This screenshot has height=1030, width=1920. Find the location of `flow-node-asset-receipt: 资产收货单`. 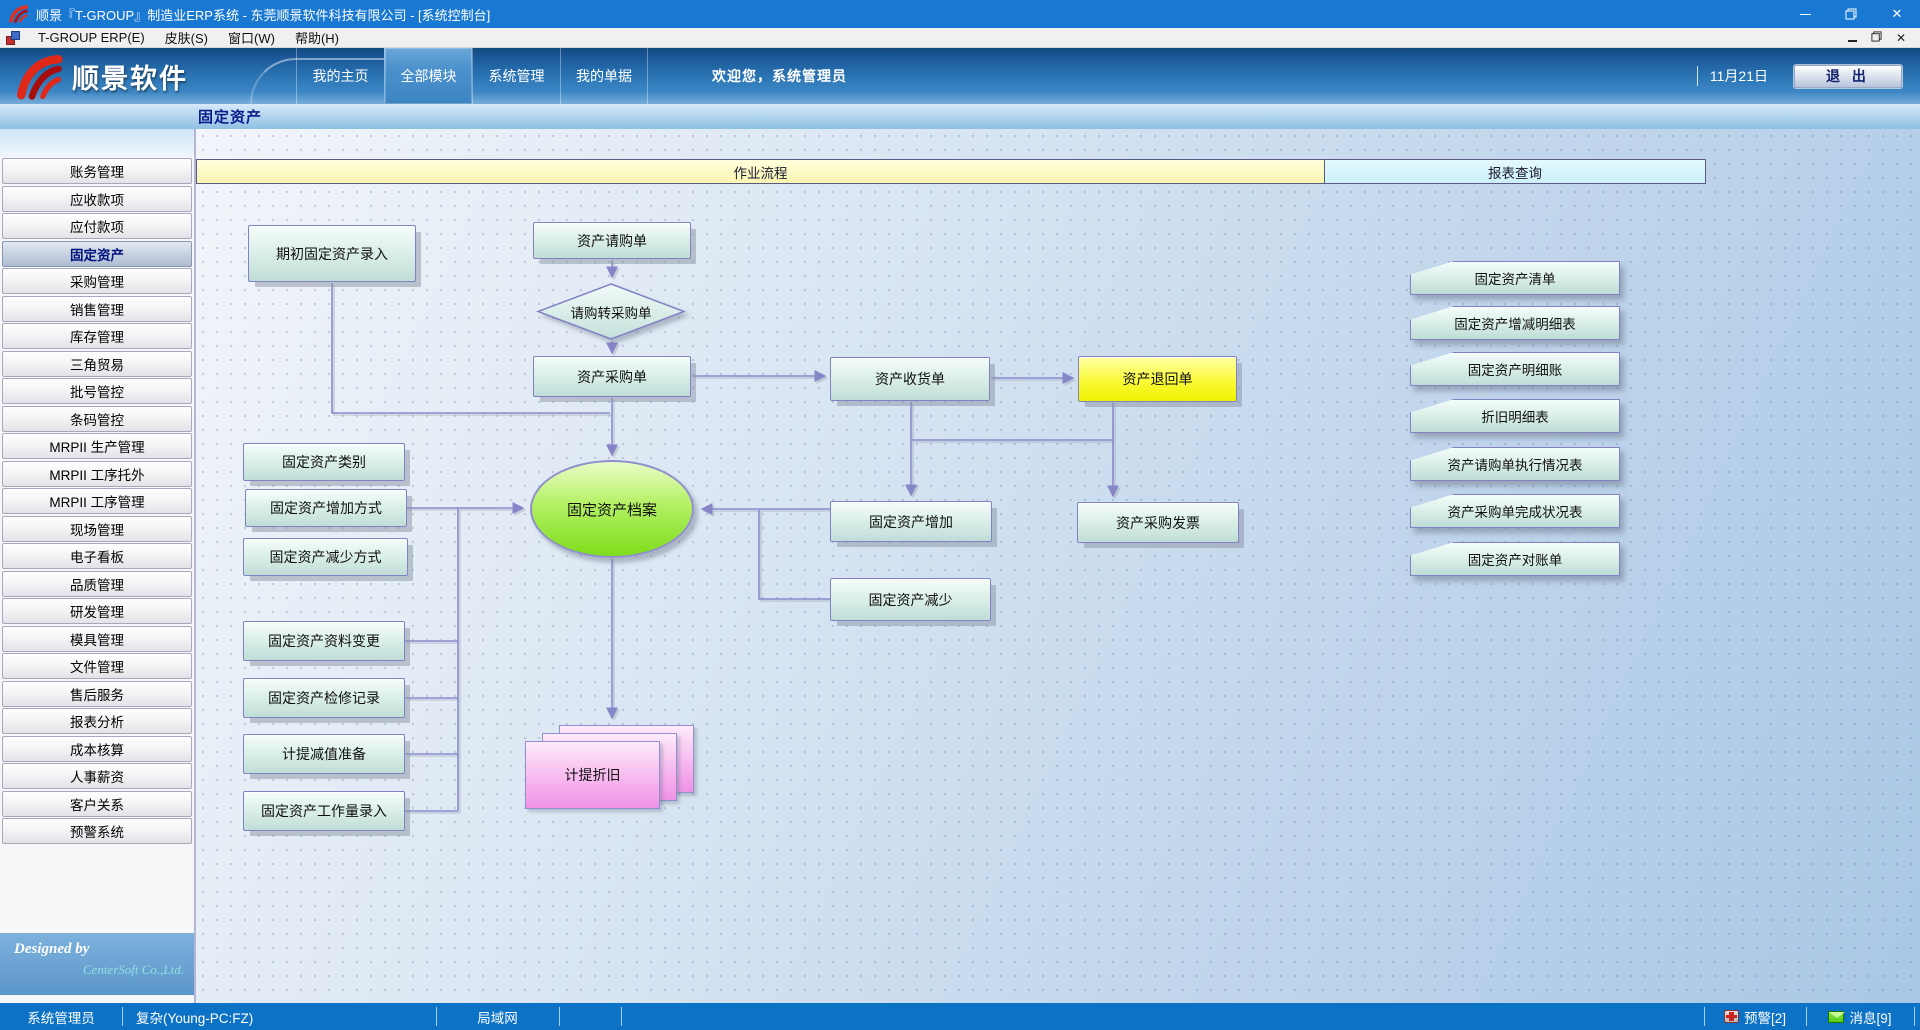

flow-node-asset-receipt: 资产收货单 is located at coordinates (910, 379).